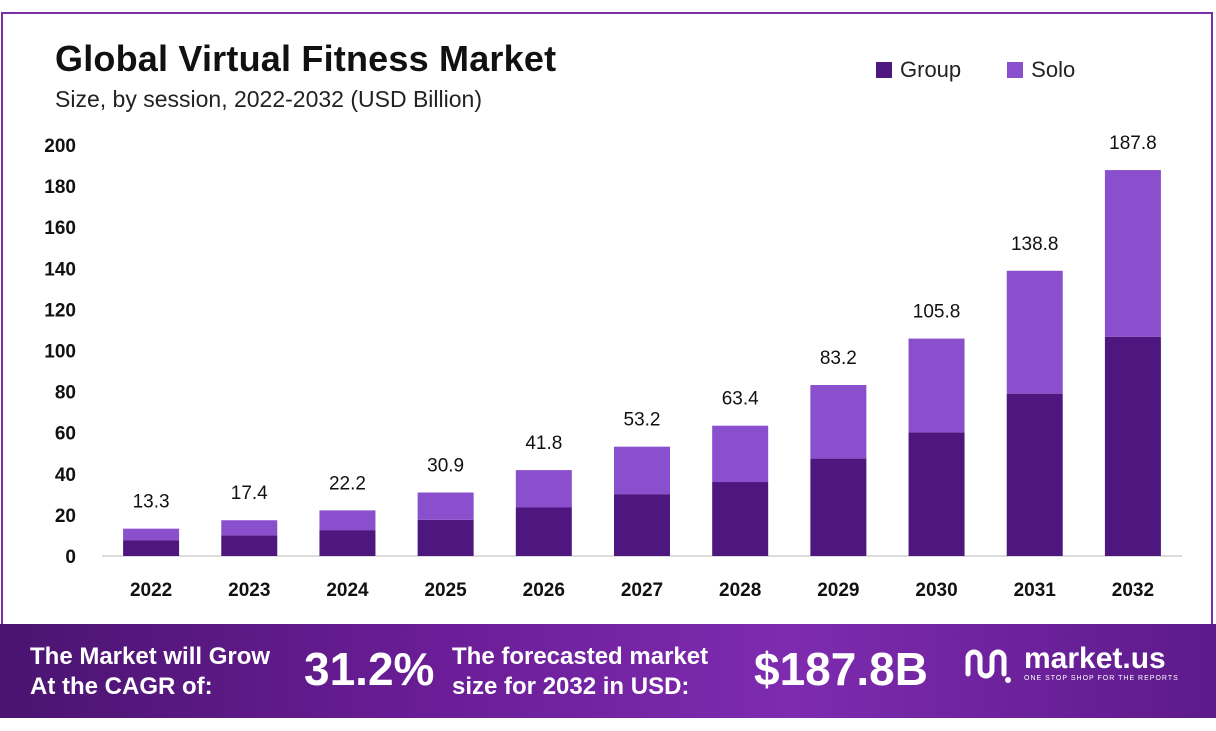 The image size is (1216, 731). What do you see at coordinates (642, 525) in the screenshot?
I see `bar-group-2027` at bounding box center [642, 525].